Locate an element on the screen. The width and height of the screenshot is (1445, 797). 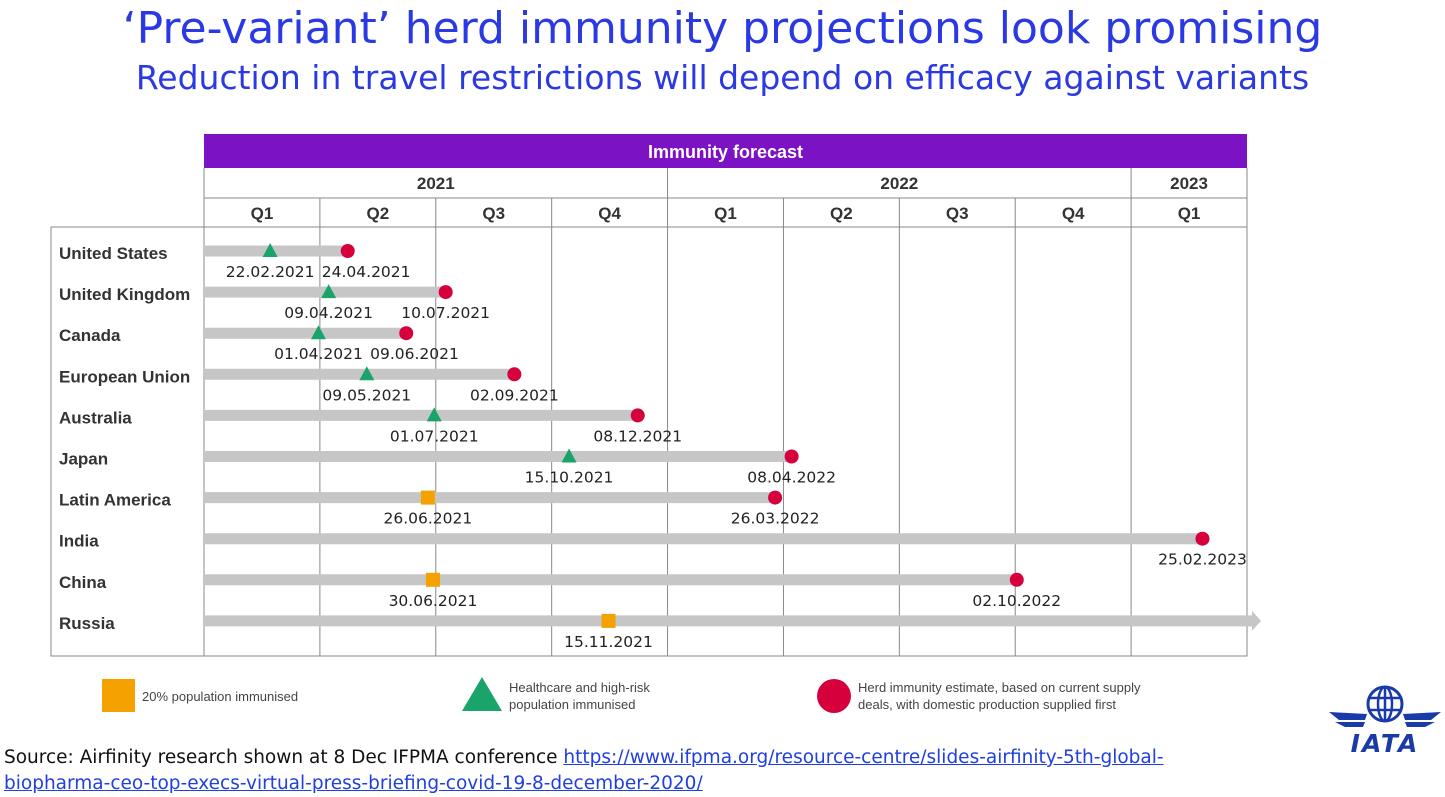
country-label: Russia is located at coordinates (87, 623).